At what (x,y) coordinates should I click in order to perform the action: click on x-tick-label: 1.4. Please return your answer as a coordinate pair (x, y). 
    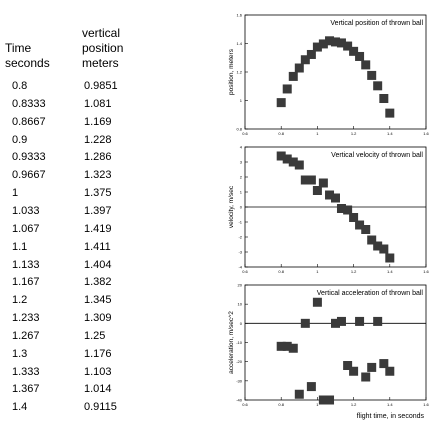
    Looking at the image, I should click on (390, 271).